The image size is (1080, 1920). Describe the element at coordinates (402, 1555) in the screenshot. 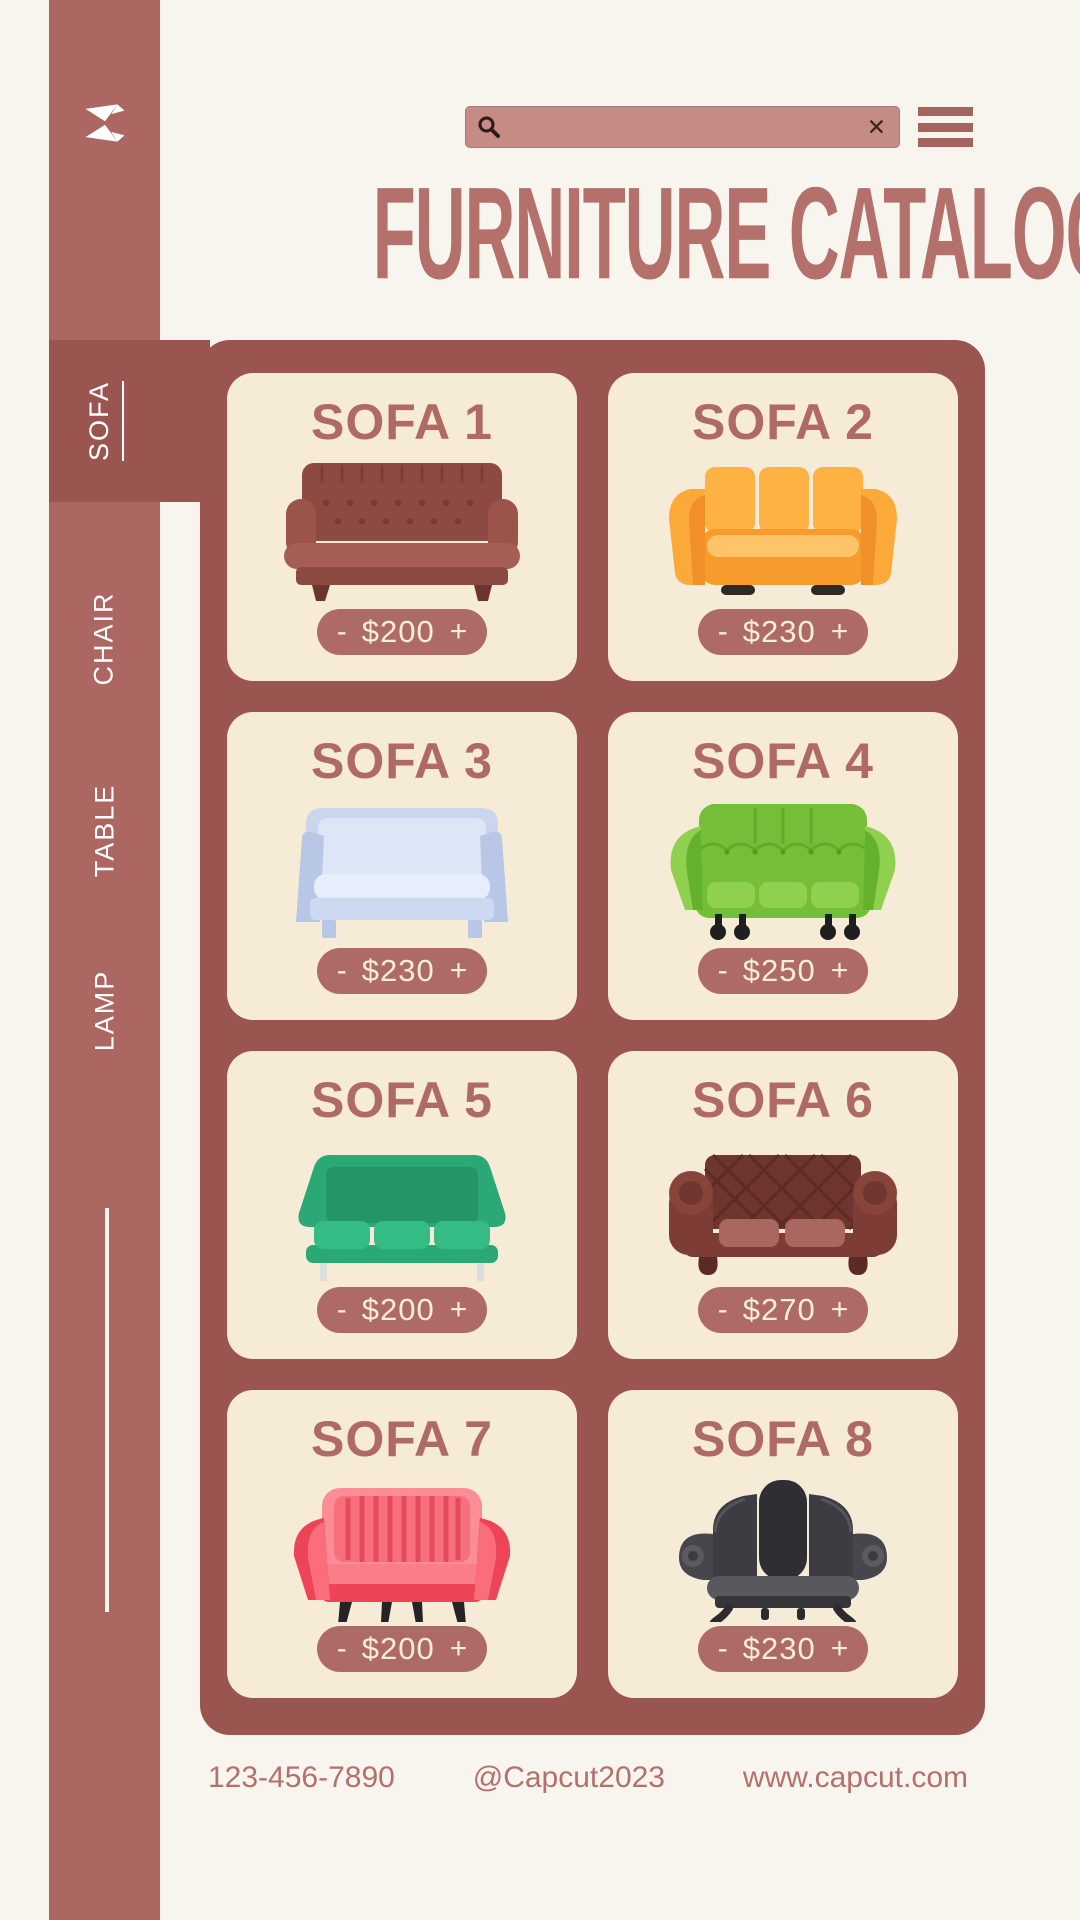

I see `sofa-7-illustration` at that location.